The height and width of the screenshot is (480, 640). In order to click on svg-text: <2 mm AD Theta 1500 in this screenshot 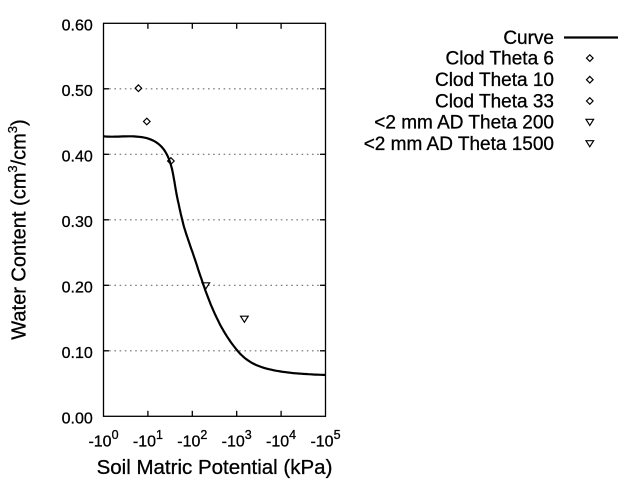, I will do `click(459, 144)`.